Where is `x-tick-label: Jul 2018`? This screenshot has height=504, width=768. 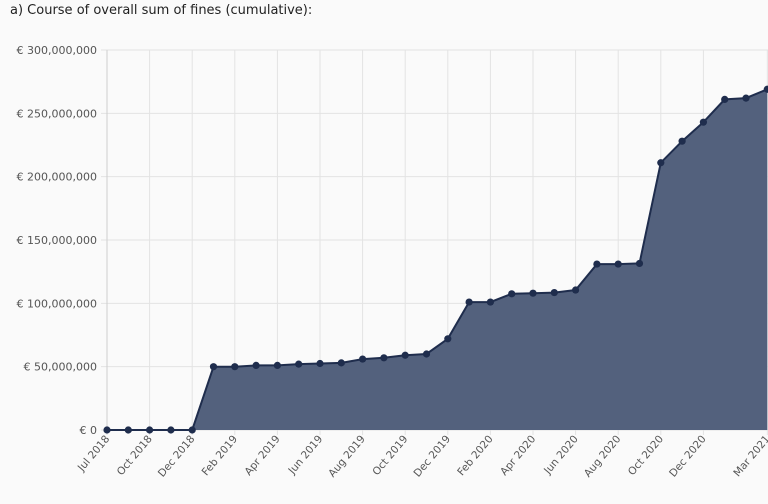
x-tick-label: Jul 2018 is located at coordinates (93, 453).